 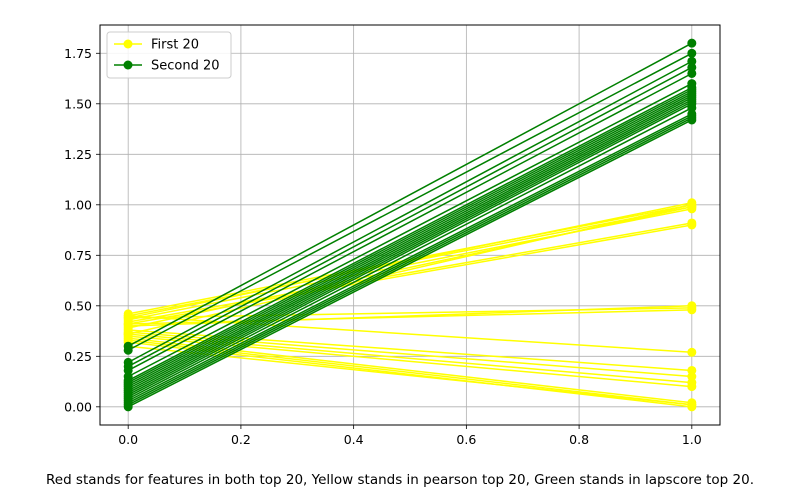 What do you see at coordinates (78, 356) in the screenshot?
I see `y-tick-label: 0.25` at bounding box center [78, 356].